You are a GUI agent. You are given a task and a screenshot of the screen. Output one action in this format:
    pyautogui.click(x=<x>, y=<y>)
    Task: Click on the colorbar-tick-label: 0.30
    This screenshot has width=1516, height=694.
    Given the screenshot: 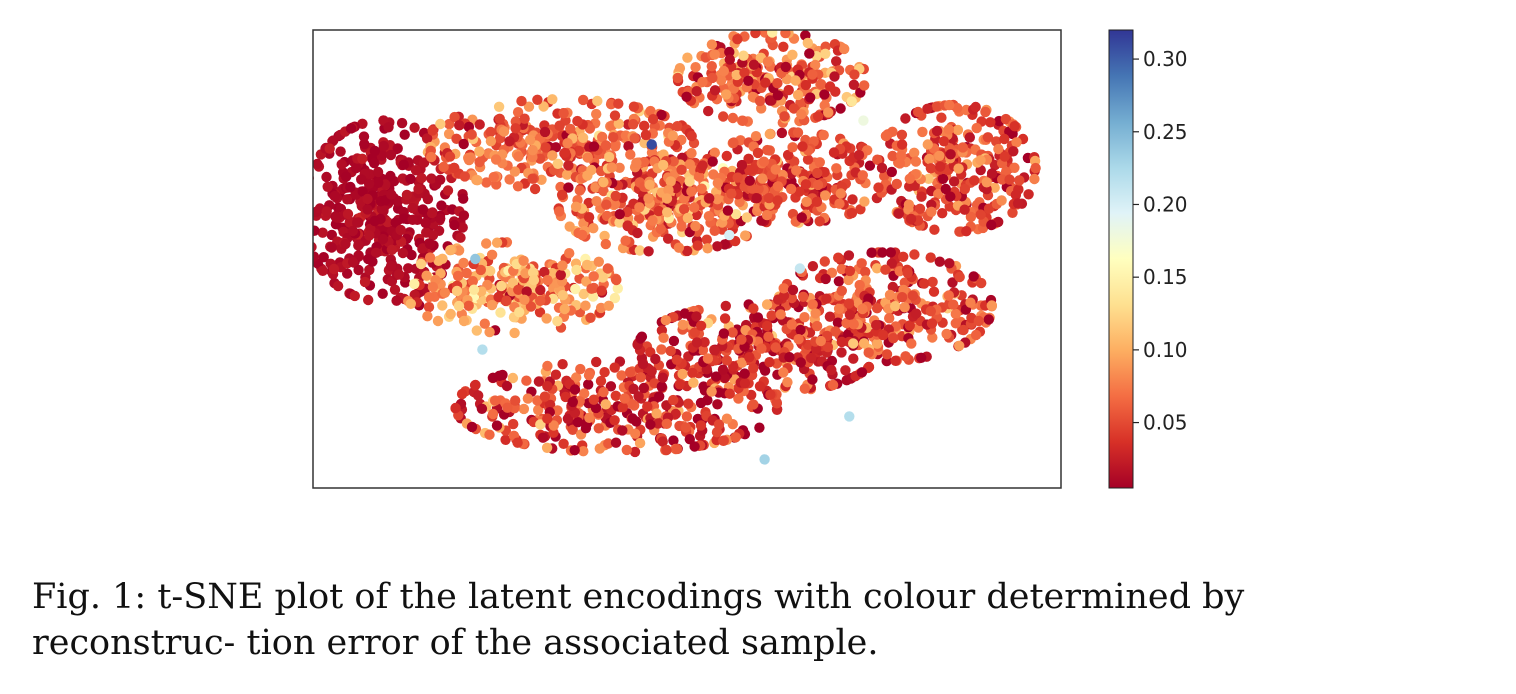 What is the action you would take?
    pyautogui.click(x=1165, y=59)
    